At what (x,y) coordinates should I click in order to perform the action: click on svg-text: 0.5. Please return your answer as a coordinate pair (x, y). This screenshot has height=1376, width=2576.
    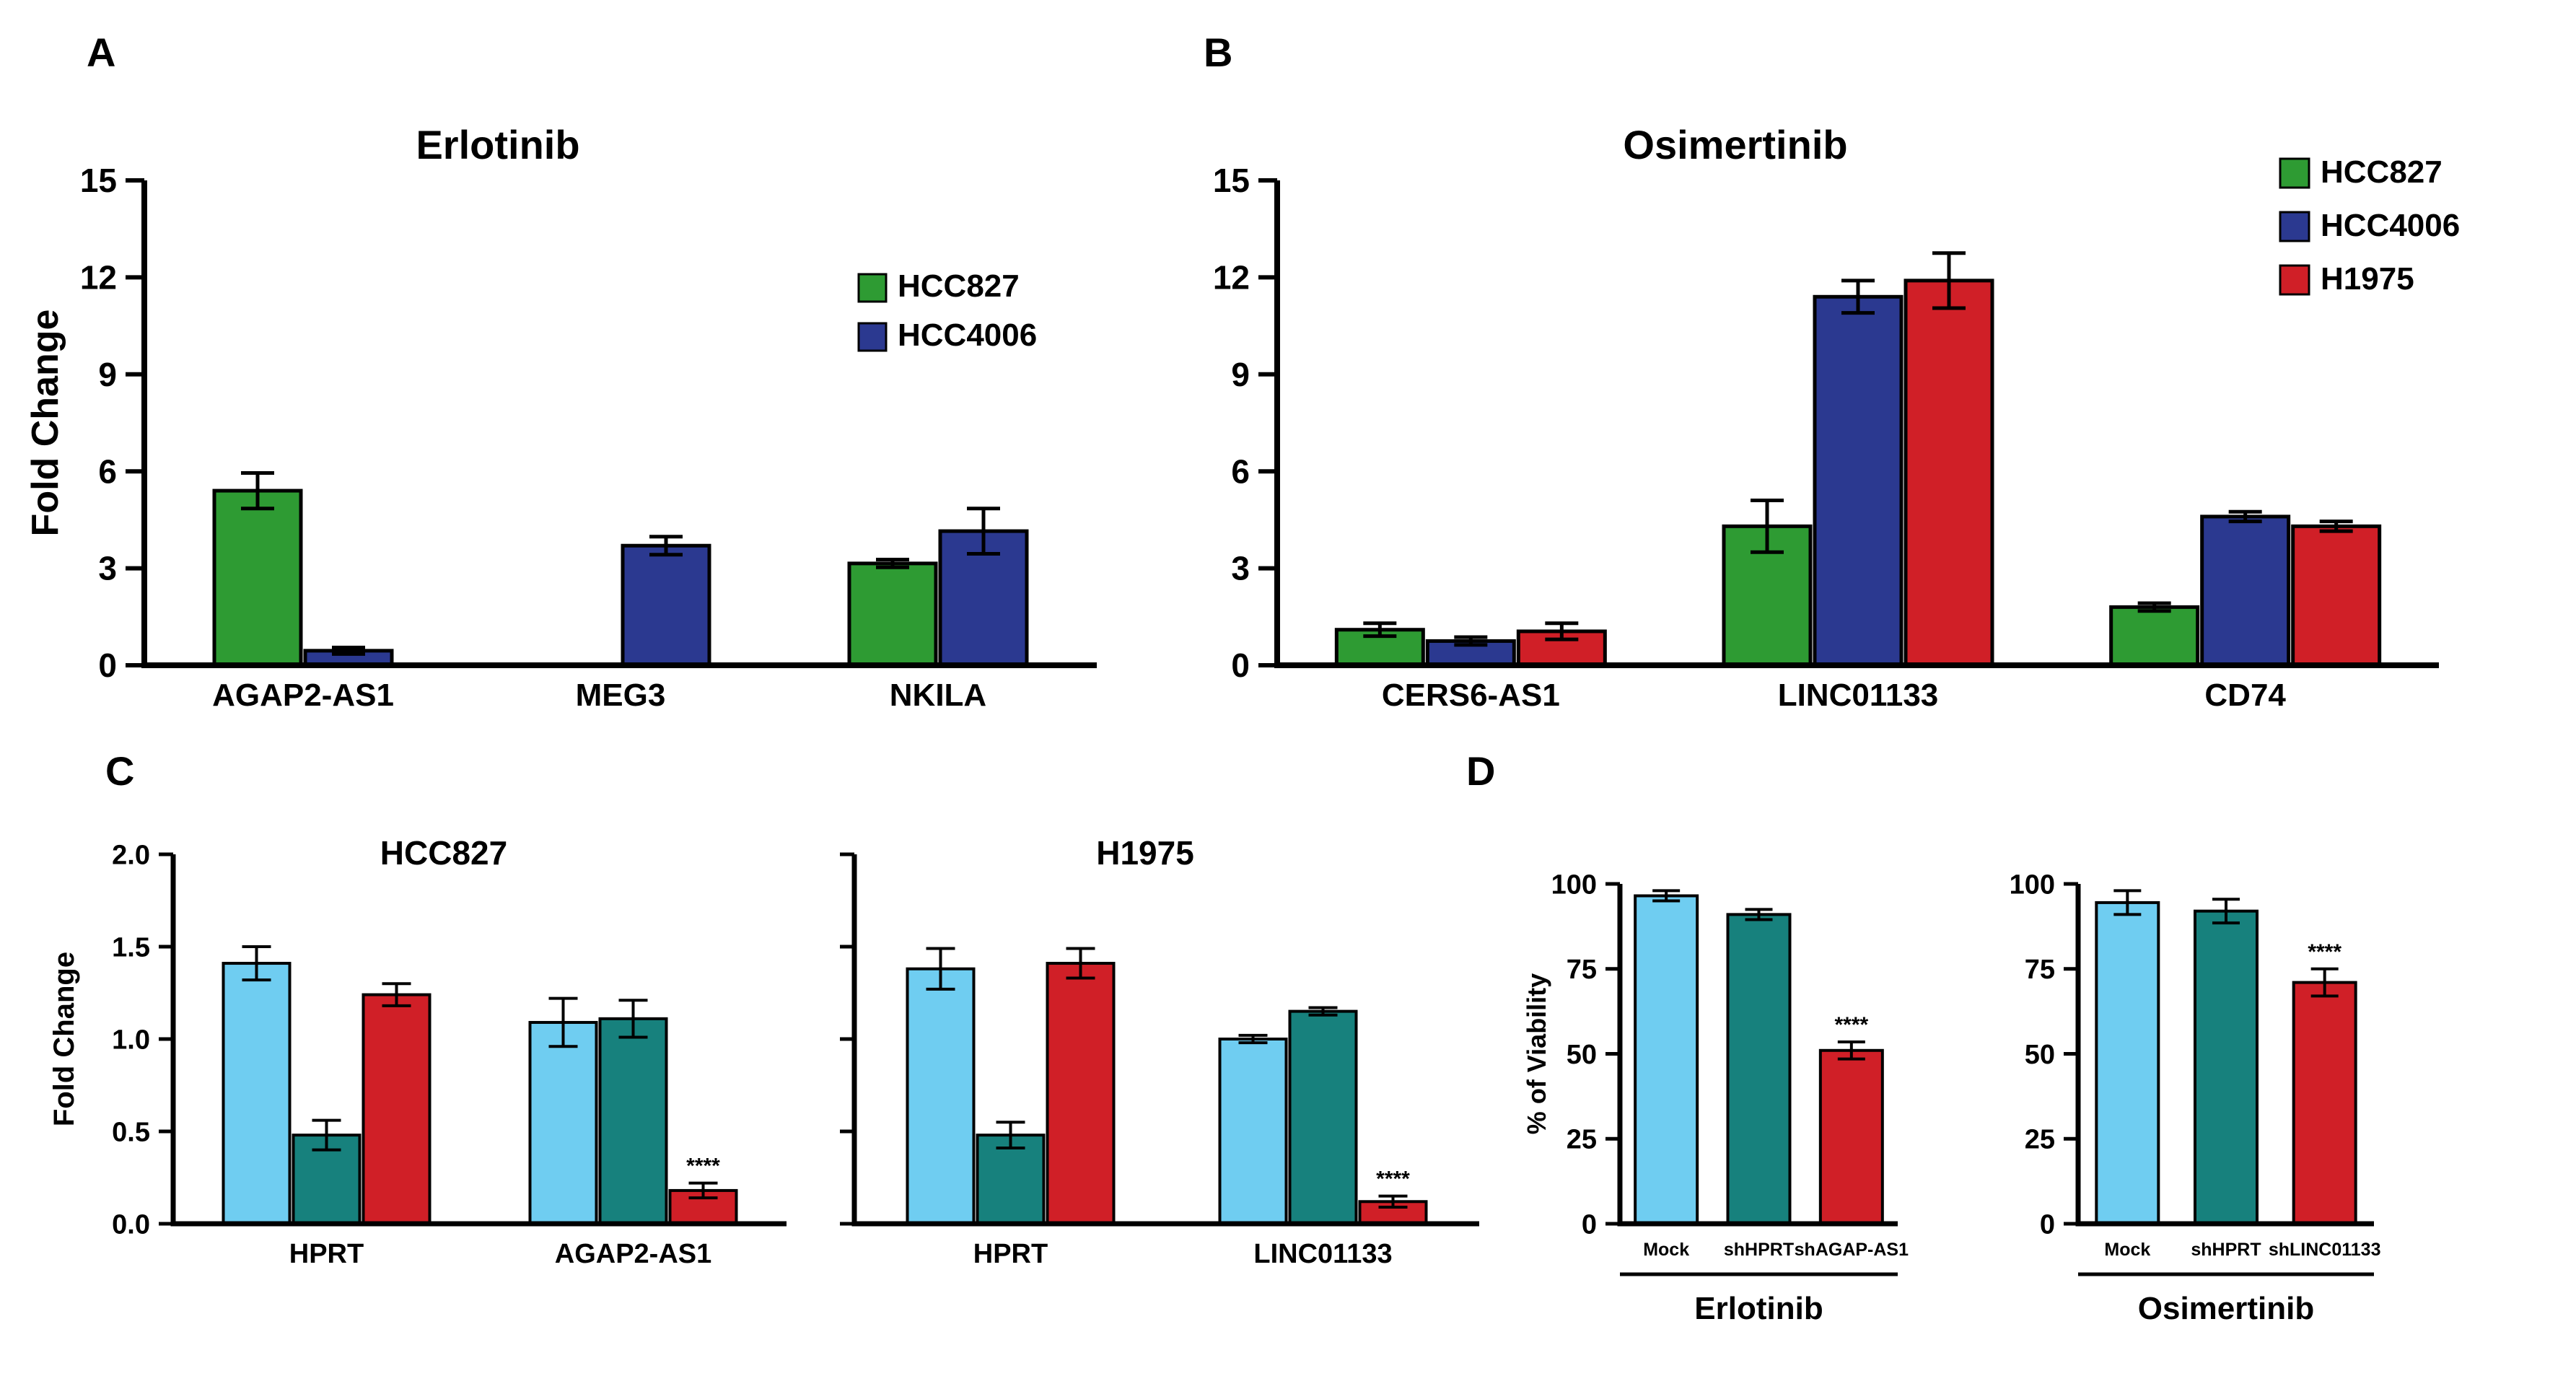
    Looking at the image, I should click on (131, 1132).